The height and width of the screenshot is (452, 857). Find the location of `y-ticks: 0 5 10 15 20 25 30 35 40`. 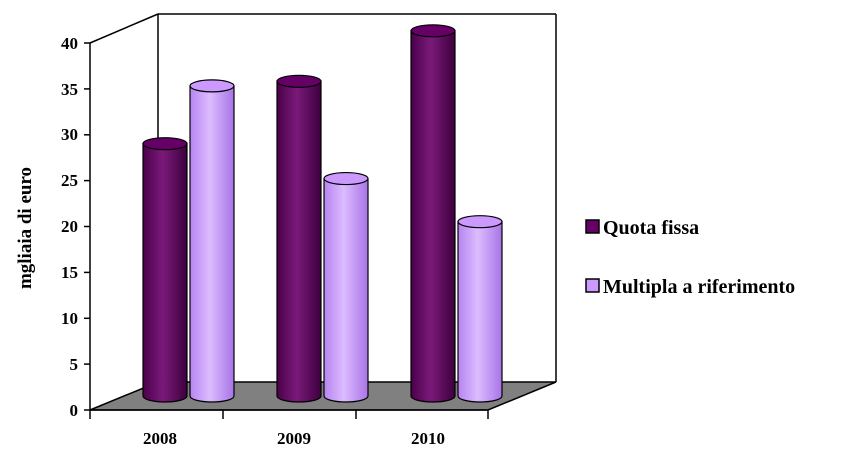

y-ticks: 0 5 10 15 20 25 30 35 40 is located at coordinates (75, 227).